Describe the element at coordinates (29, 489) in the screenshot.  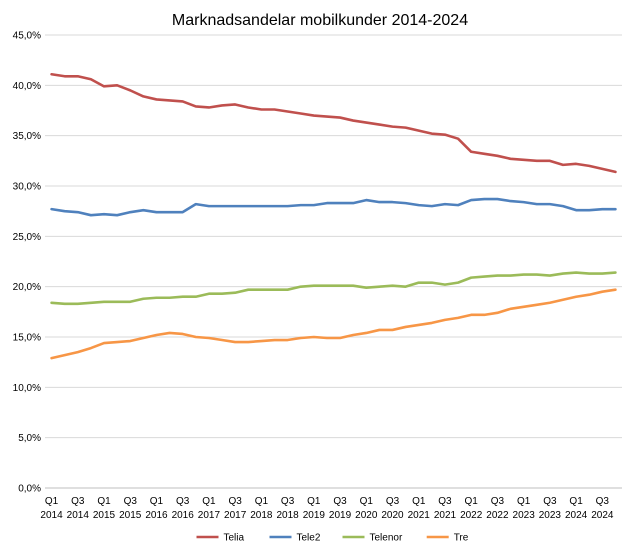
I see `y-tick-label: 0,0%` at that location.